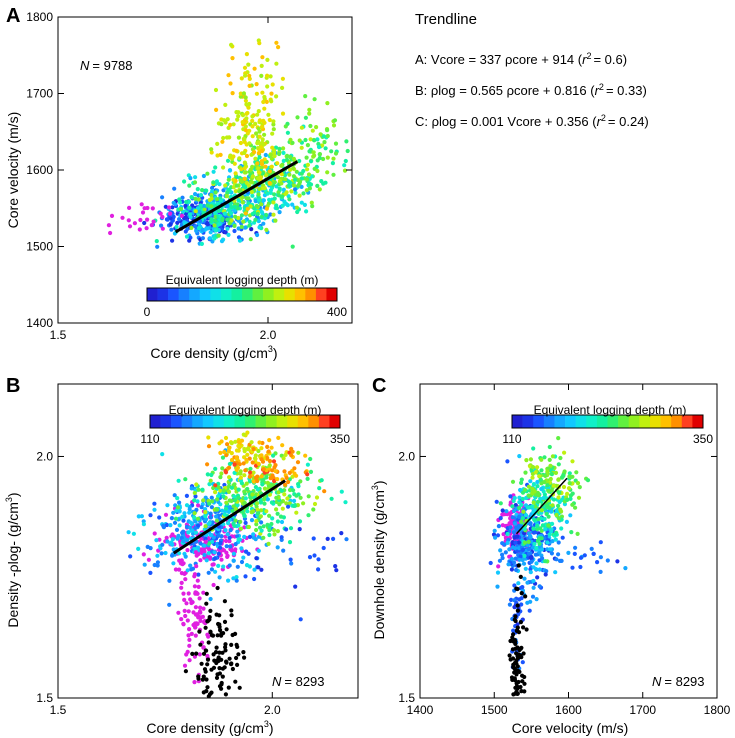 This screenshot has width=735, height=738. Describe the element at coordinates (642, 710) in the screenshot. I see `x-tick-label: 1700` at that location.